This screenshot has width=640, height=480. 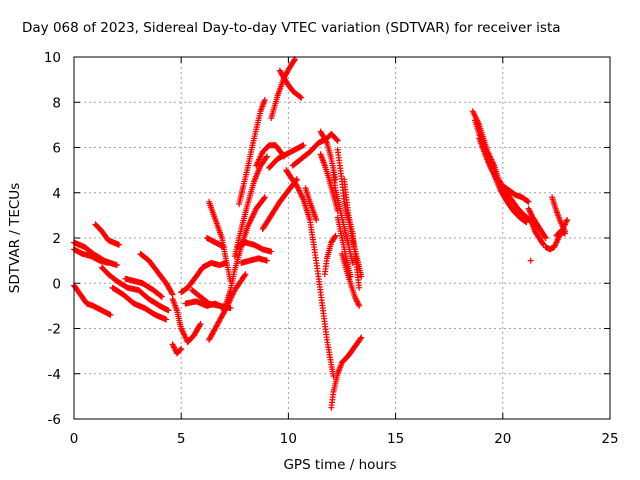 What do you see at coordinates (609, 439) in the screenshot?
I see `x-tick-label: 25` at bounding box center [609, 439].